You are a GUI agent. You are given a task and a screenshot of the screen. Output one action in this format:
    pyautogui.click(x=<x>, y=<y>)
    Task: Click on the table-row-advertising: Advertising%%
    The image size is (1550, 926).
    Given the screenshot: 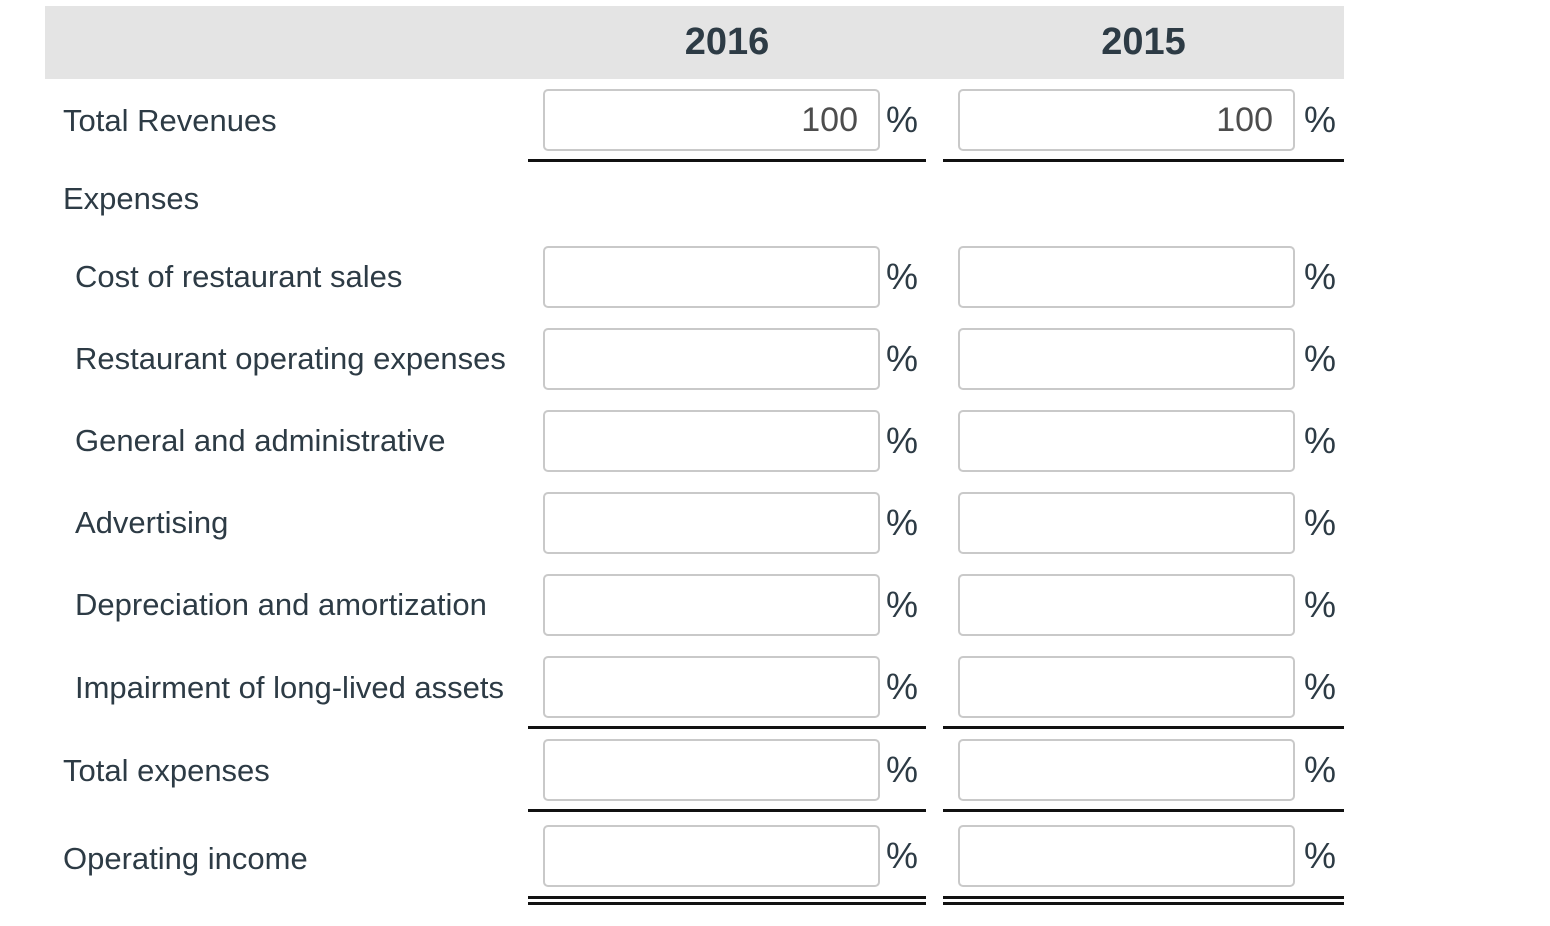 What is the action you would take?
    pyautogui.click(x=694, y=523)
    